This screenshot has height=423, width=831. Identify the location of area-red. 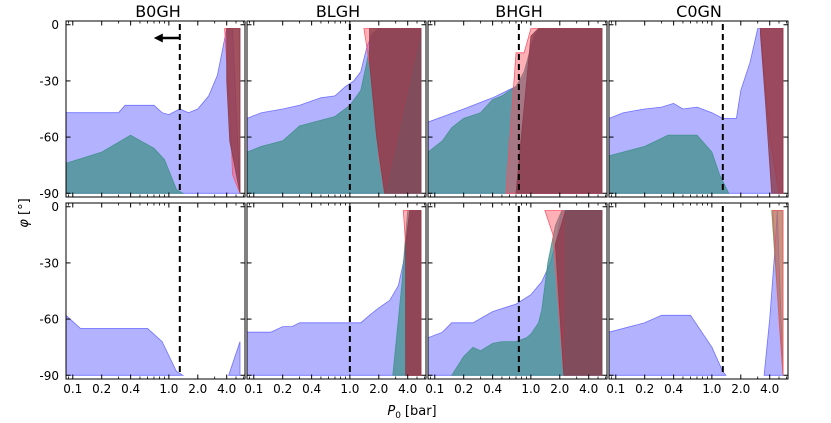
(778, 293).